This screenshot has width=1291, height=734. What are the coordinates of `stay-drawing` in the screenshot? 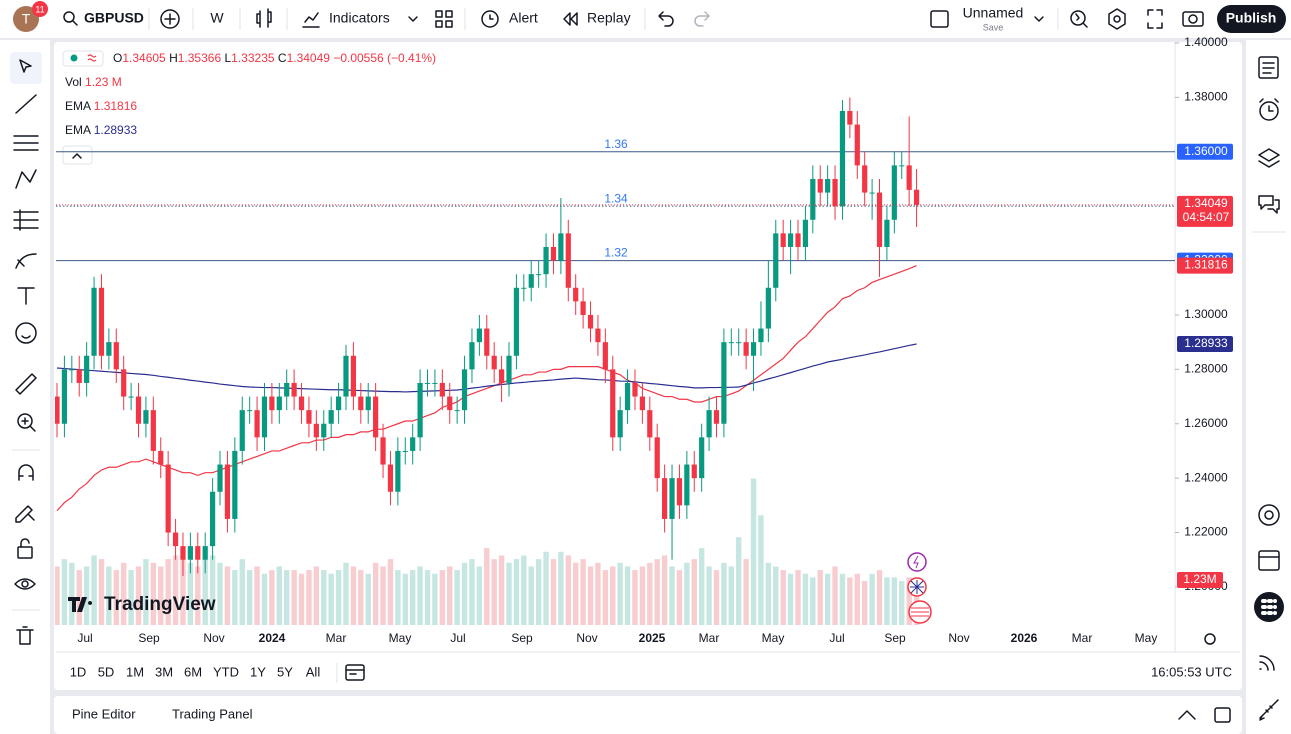 It's located at (25, 514).